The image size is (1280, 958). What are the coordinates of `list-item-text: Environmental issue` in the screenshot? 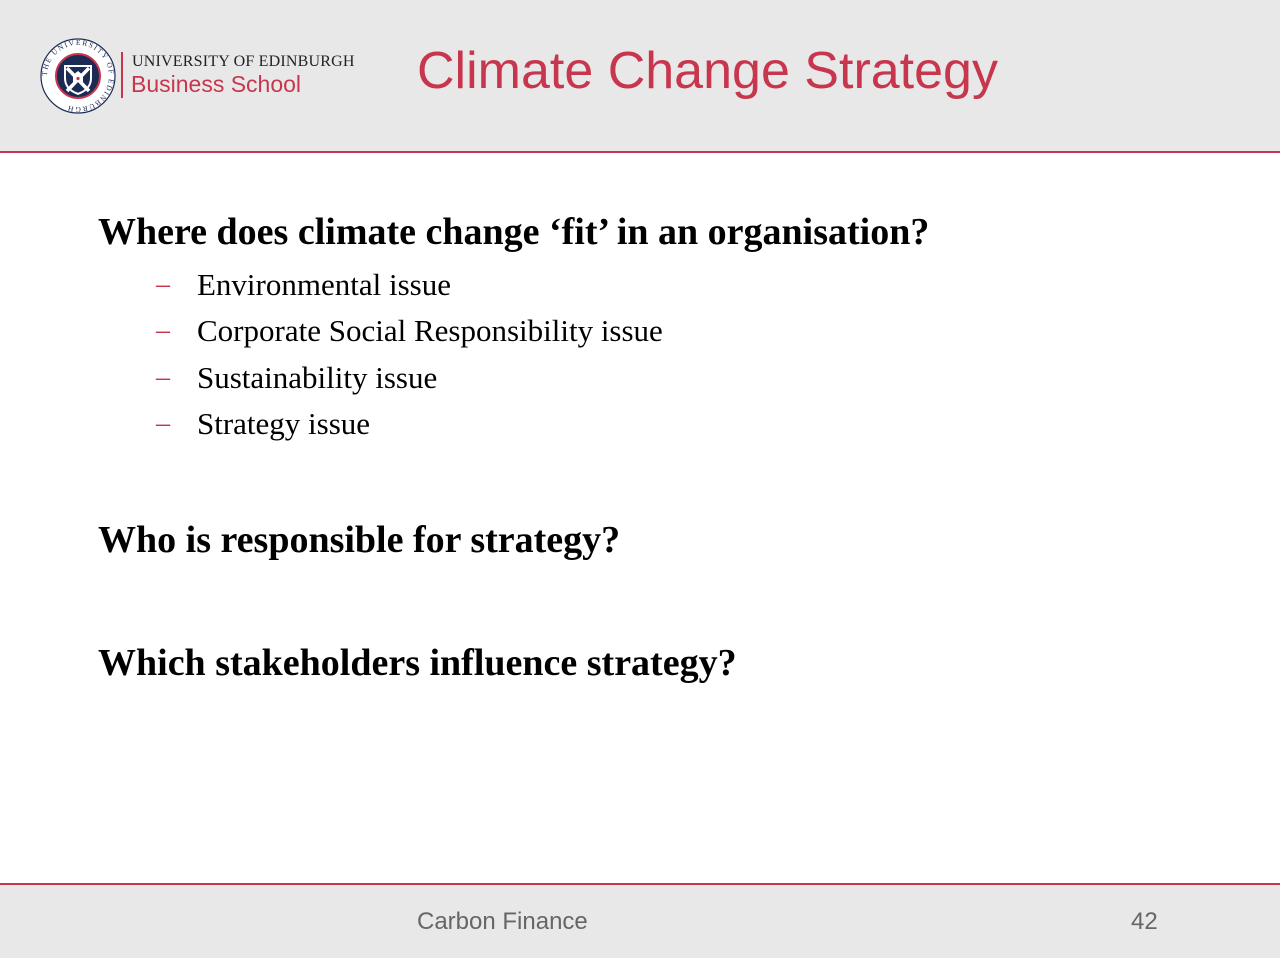 It's located at (324, 284).